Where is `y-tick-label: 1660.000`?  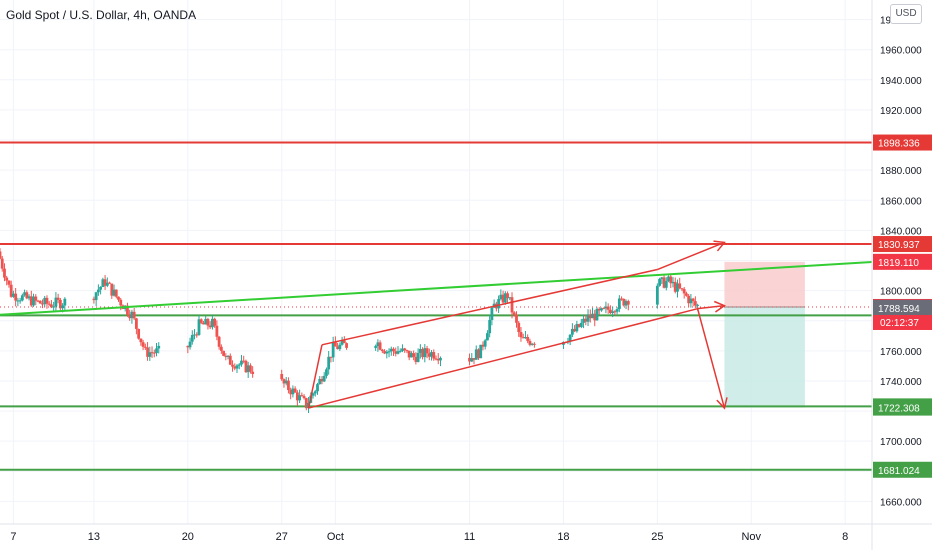 y-tick-label: 1660.000 is located at coordinates (901, 502).